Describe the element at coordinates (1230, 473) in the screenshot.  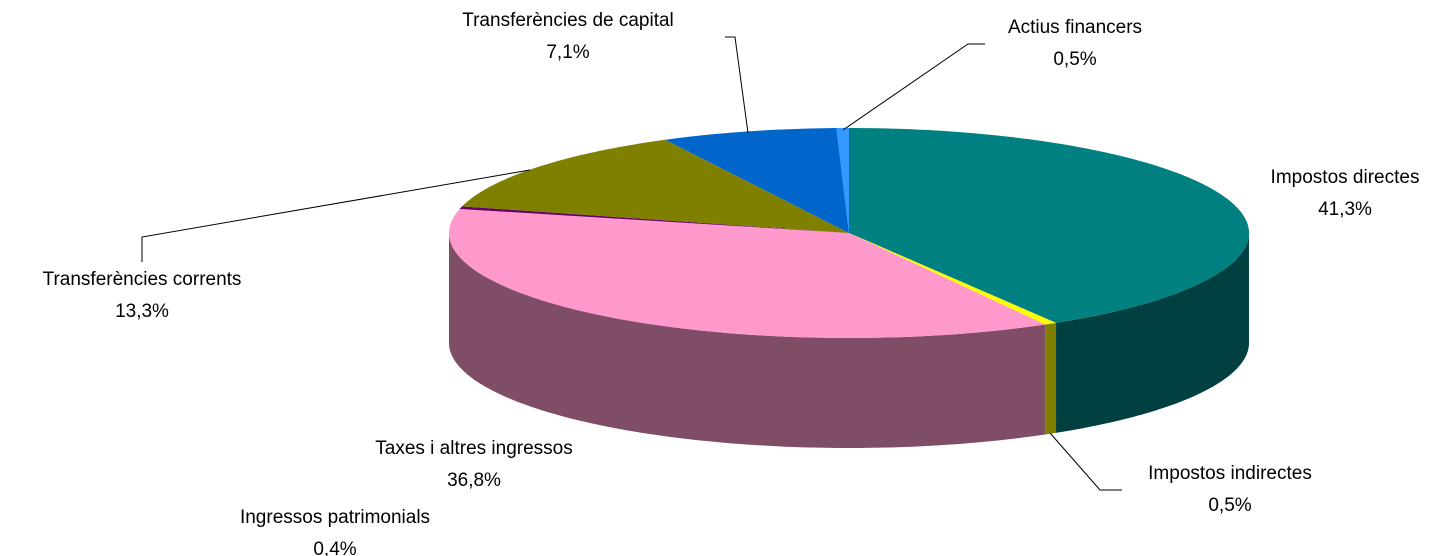
I see `slice-label: Impostos indirectes` at that location.